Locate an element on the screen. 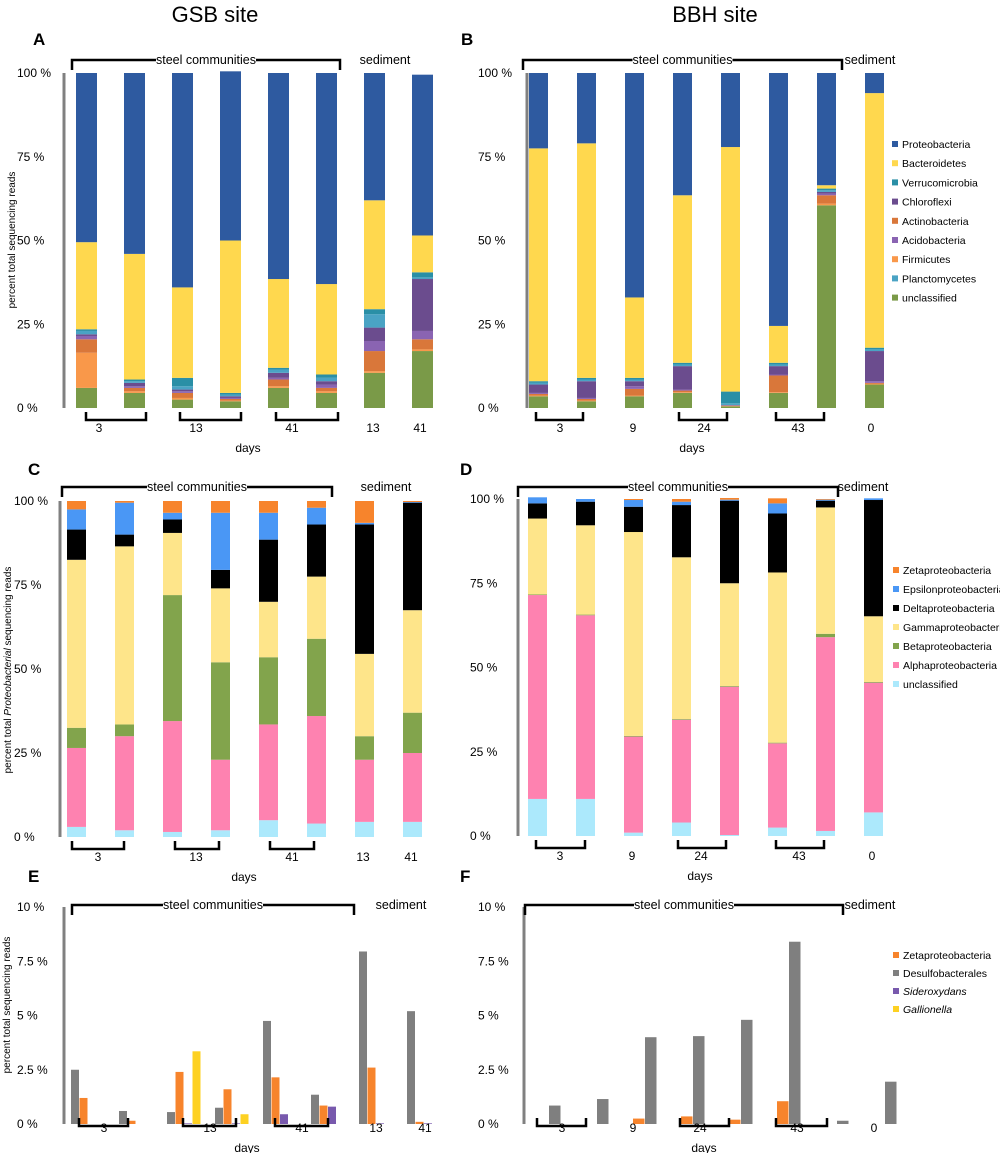 The image size is (1000, 1153). legend-label: Acidobacteria is located at coordinates (934, 241).